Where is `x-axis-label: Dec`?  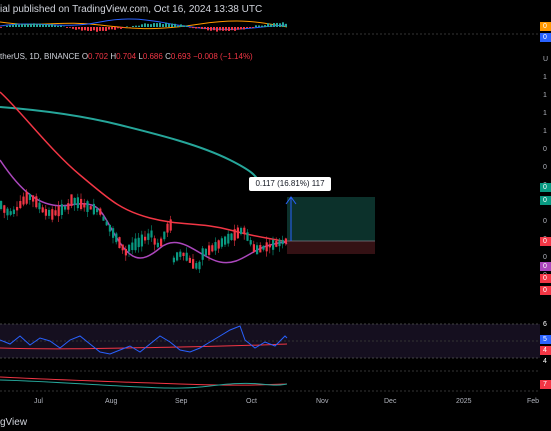
x-axis-label: Dec is located at coordinates (390, 401).